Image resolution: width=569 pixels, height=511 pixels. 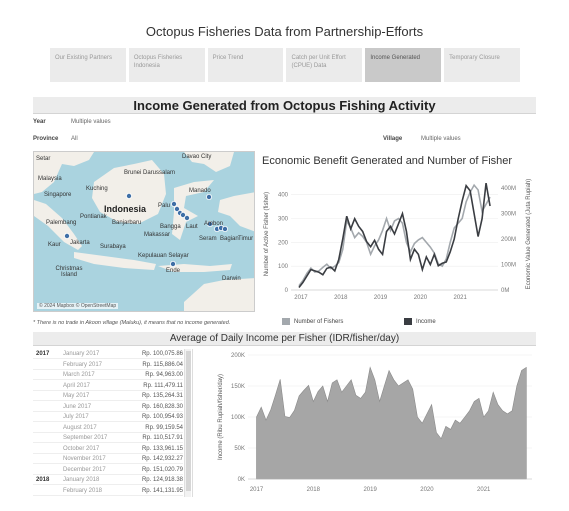 What do you see at coordinates (164, 206) in the screenshot?
I see `map-label-palu: Palu` at bounding box center [164, 206].